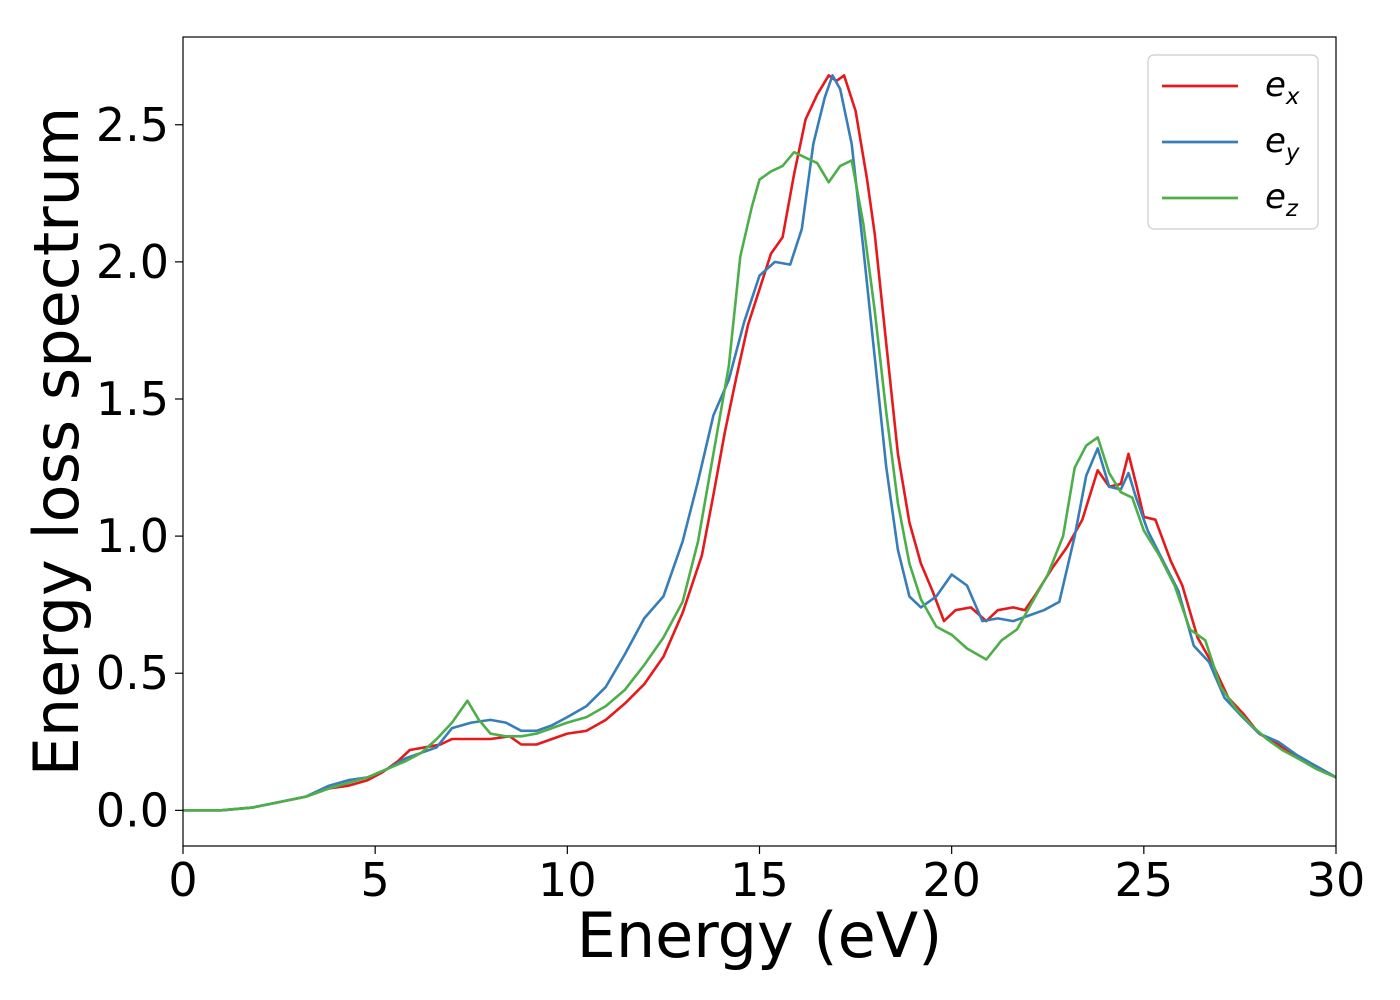 The image size is (1400, 1000). What do you see at coordinates (760, 935) in the screenshot?
I see `x-axis-label: Energy (eV)` at bounding box center [760, 935].